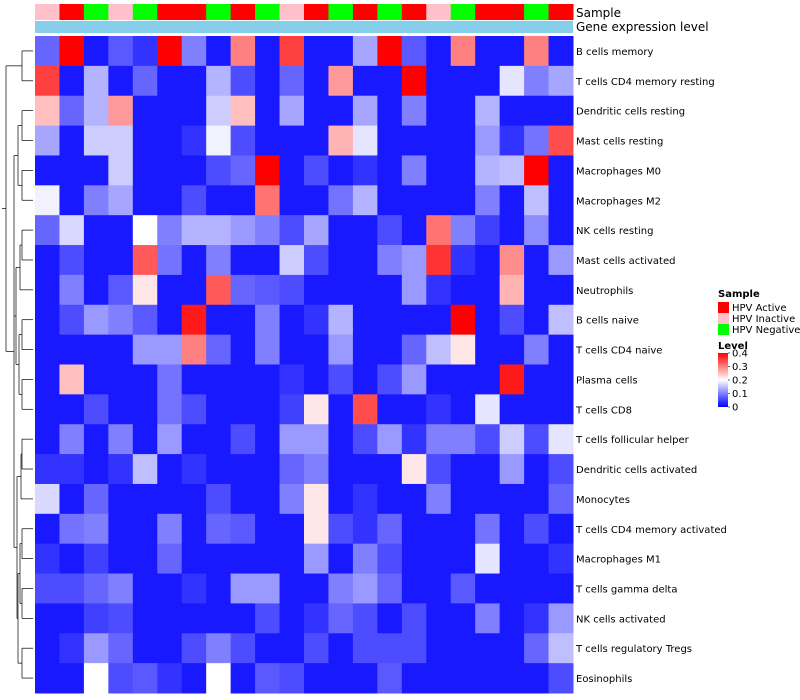 The height and width of the screenshot is (700, 800). What do you see at coordinates (618, 560) in the screenshot?
I see `row-label: Macrophages M1` at bounding box center [618, 560].